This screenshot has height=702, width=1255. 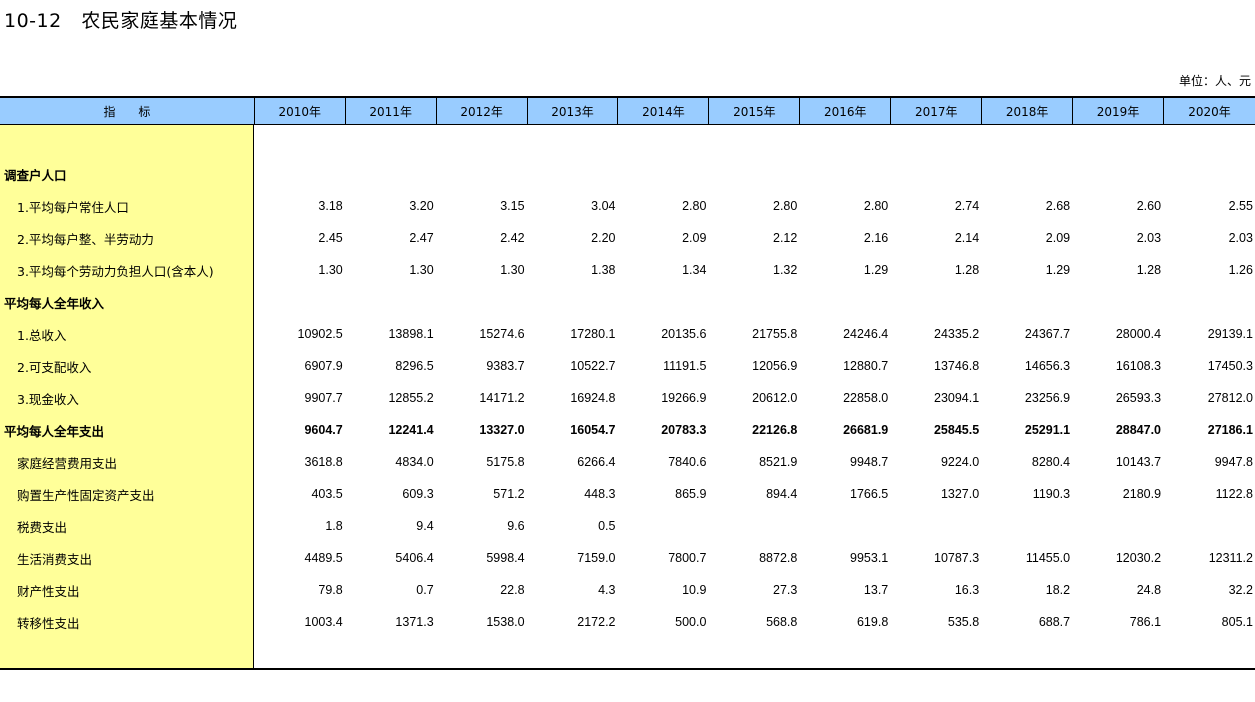 What do you see at coordinates (603, 206) in the screenshot?
I see `table-cell: 3.04` at bounding box center [603, 206].